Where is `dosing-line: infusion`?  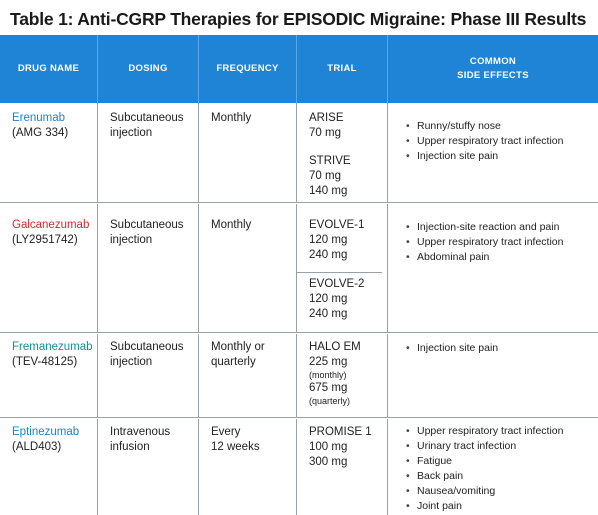
dosing-line: infusion is located at coordinates (130, 447).